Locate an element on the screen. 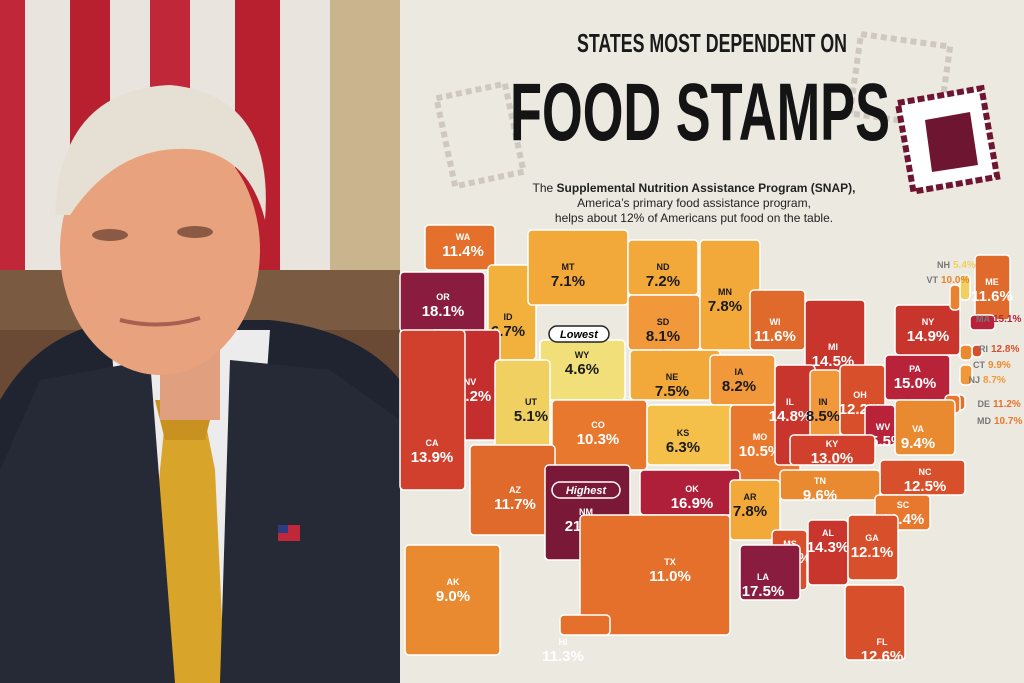 The image size is (1024, 683). state-value: 9.9% is located at coordinates (999, 365).